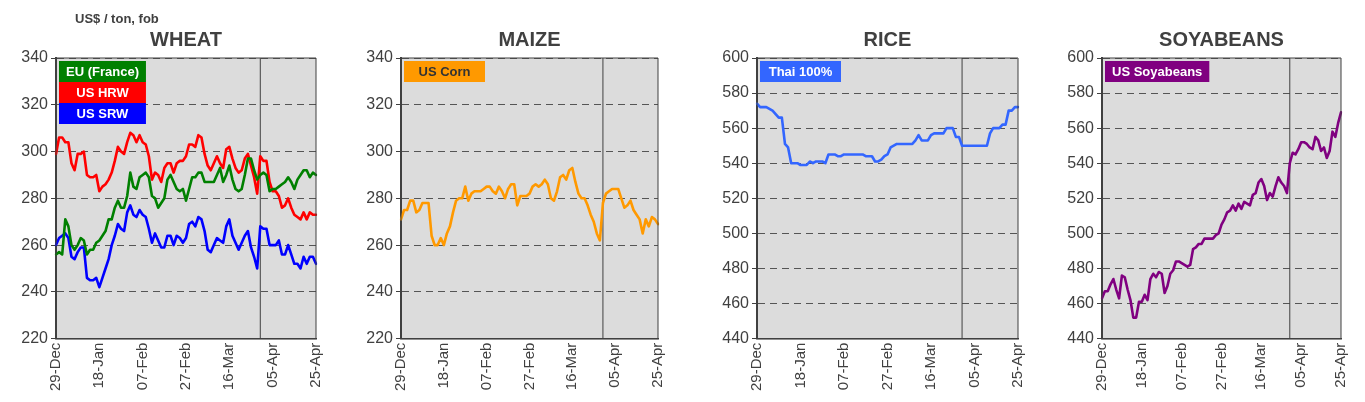 This screenshot has width=1365, height=402. Describe the element at coordinates (117, 18) in the screenshot. I see `y-axis-title: US$ / ton, fob` at that location.